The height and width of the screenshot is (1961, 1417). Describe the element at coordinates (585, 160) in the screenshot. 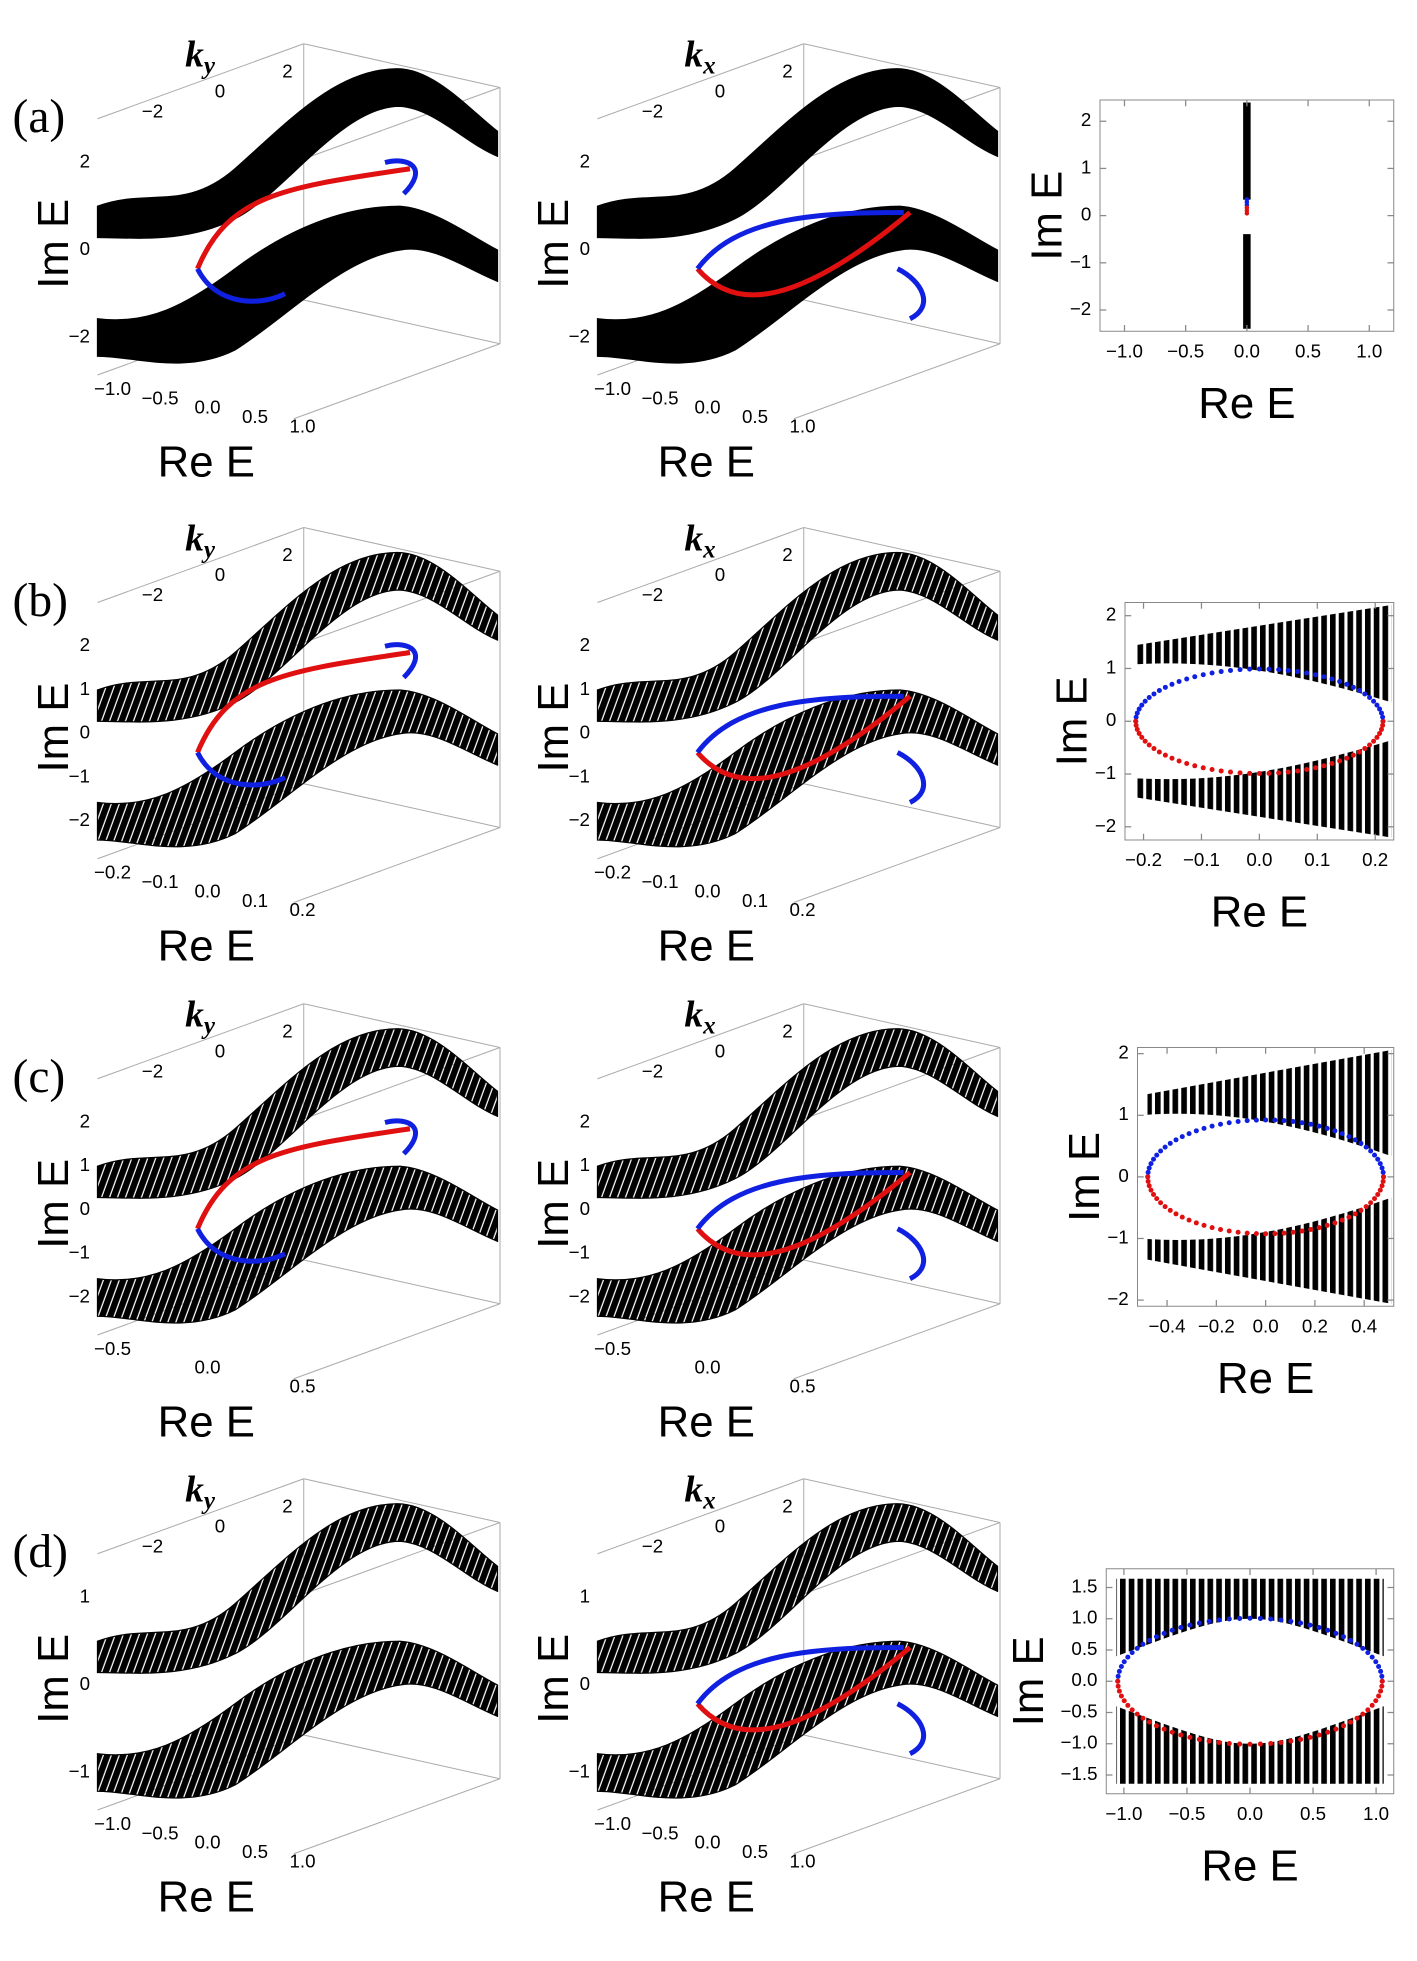

I see `z-tick-label: 2` at that location.